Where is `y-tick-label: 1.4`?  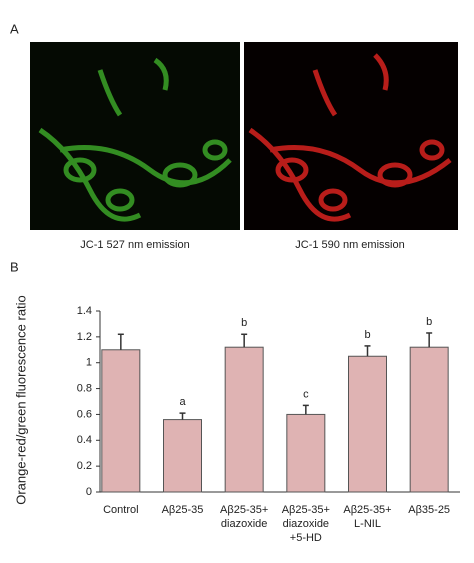
y-tick-label: 1.4 is located at coordinates (84, 311).